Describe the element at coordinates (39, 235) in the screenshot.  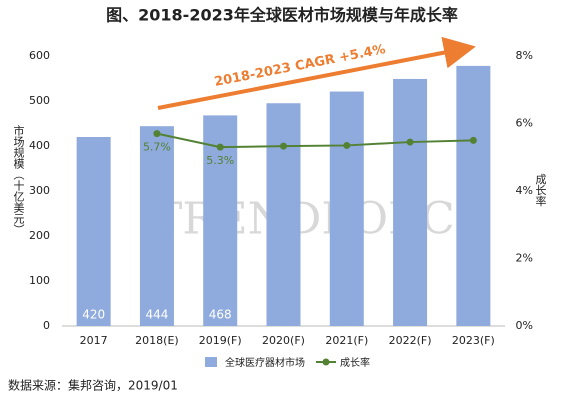
I see `y-tick-label: 200` at that location.